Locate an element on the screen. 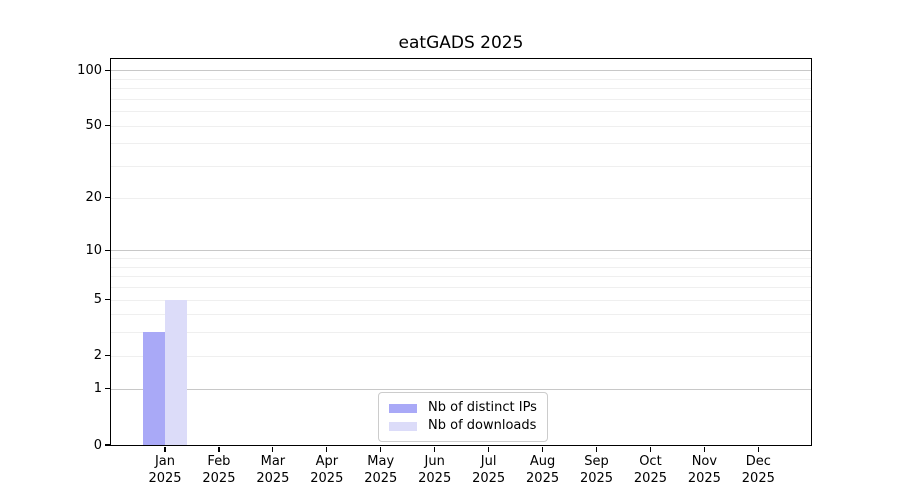  legend-item-distinct-ips: Nb of distinct IPs is located at coordinates (463, 408).